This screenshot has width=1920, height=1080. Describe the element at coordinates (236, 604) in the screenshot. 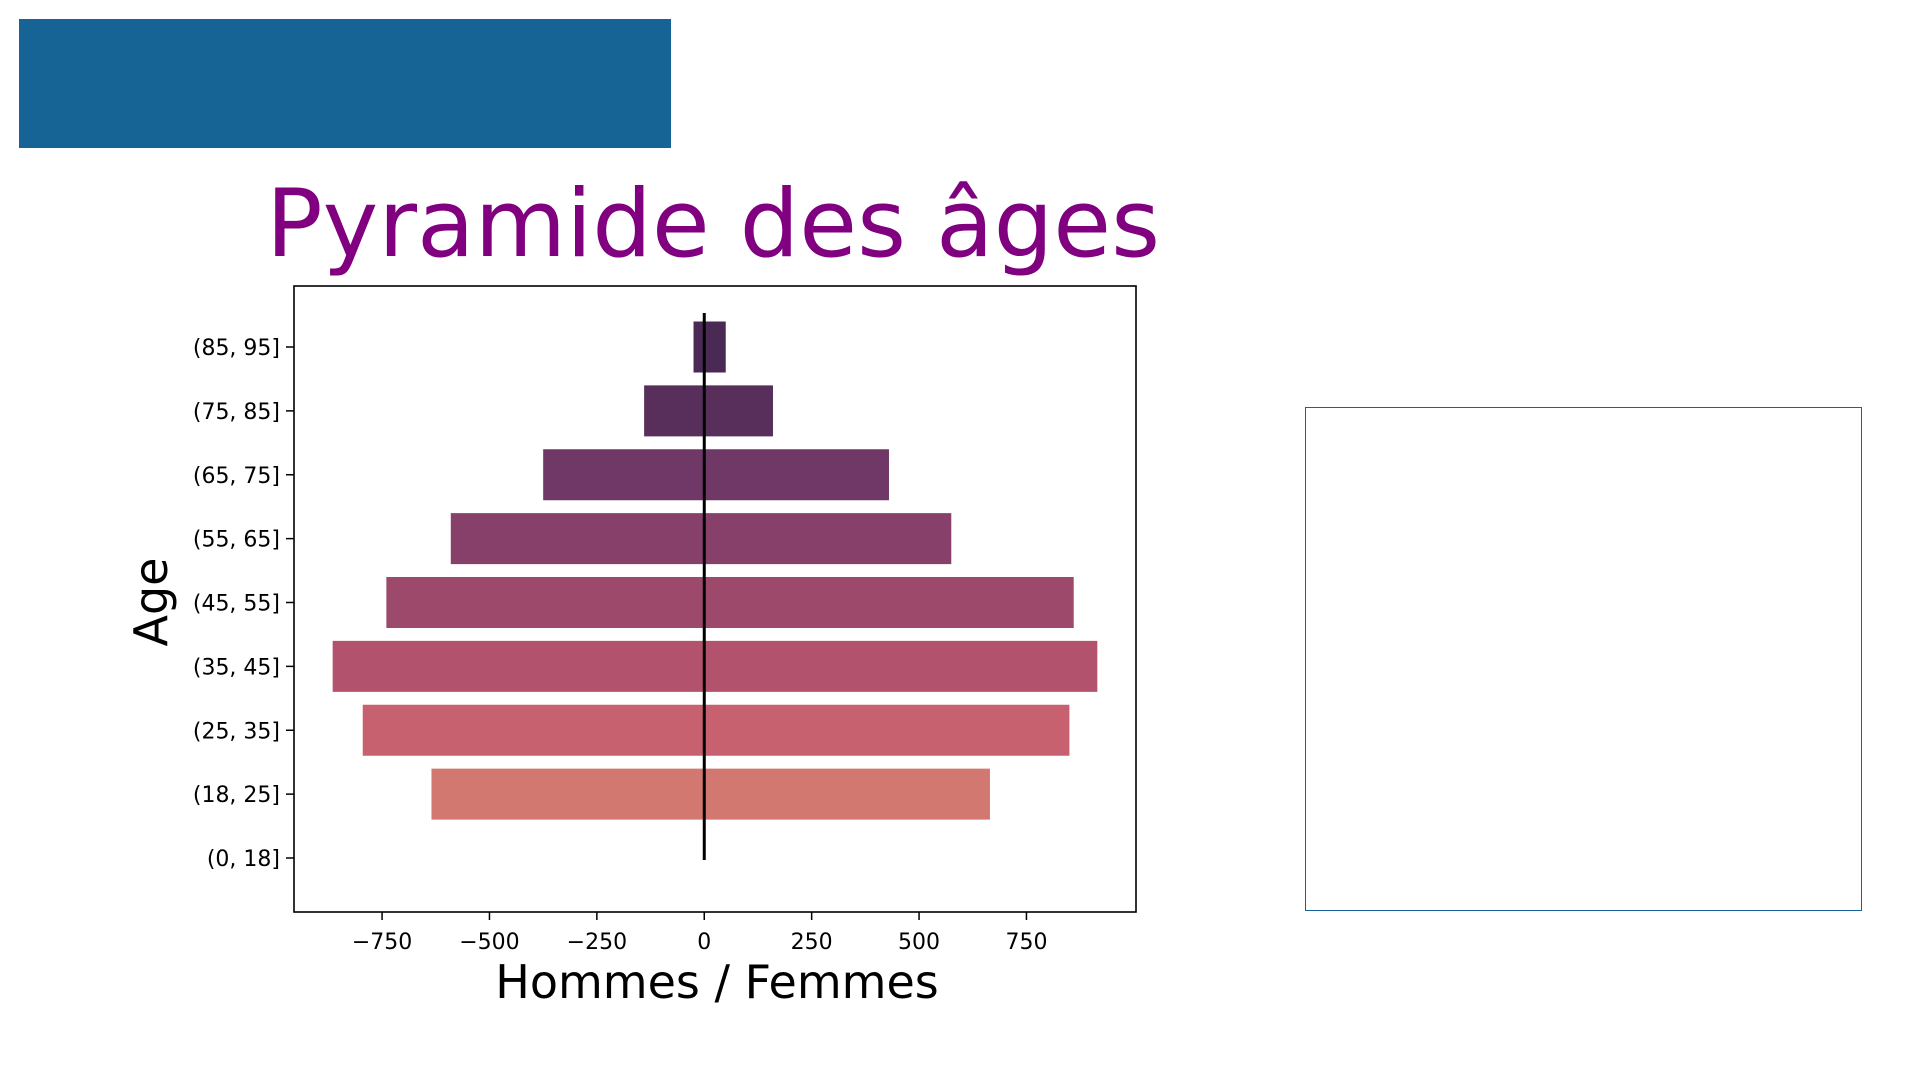

I see `y-tick-label: (45, 55]` at that location.